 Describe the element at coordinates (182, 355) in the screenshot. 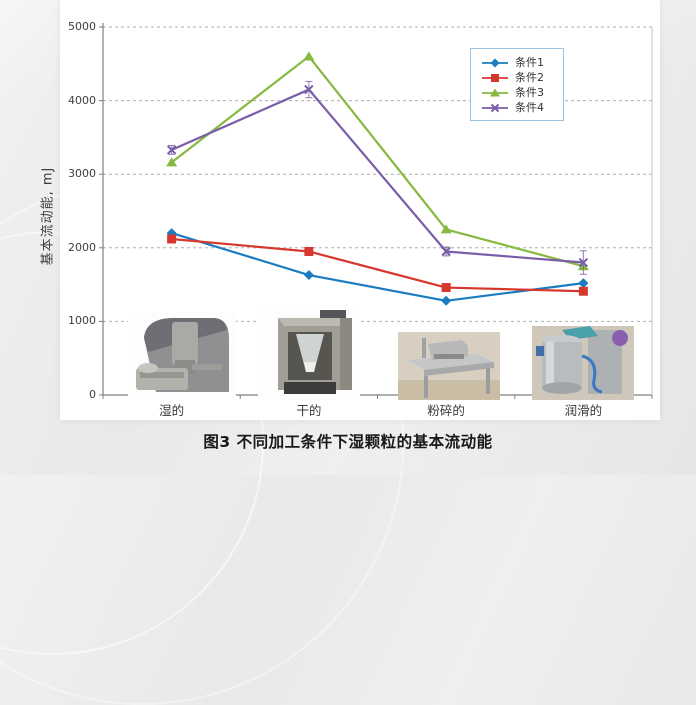

I see `high-shear-granulator-photo` at that location.